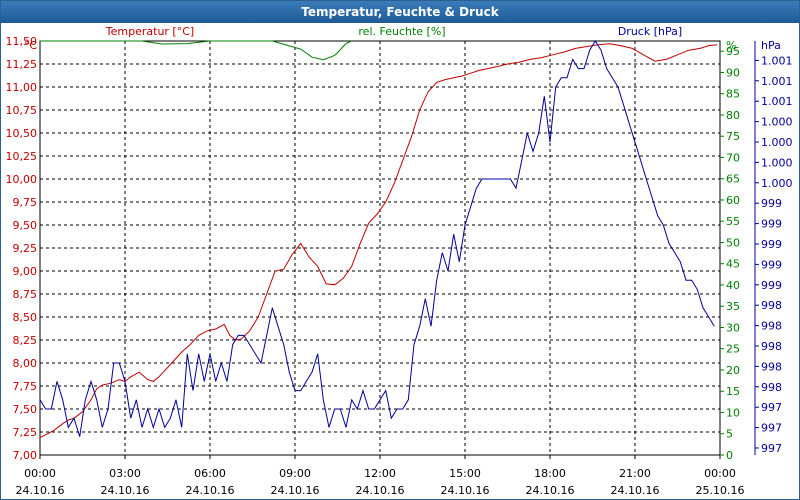 This screenshot has width=800, height=500. Describe the element at coordinates (733, 179) in the screenshot. I see `humidity-tick-label: 65` at that location.